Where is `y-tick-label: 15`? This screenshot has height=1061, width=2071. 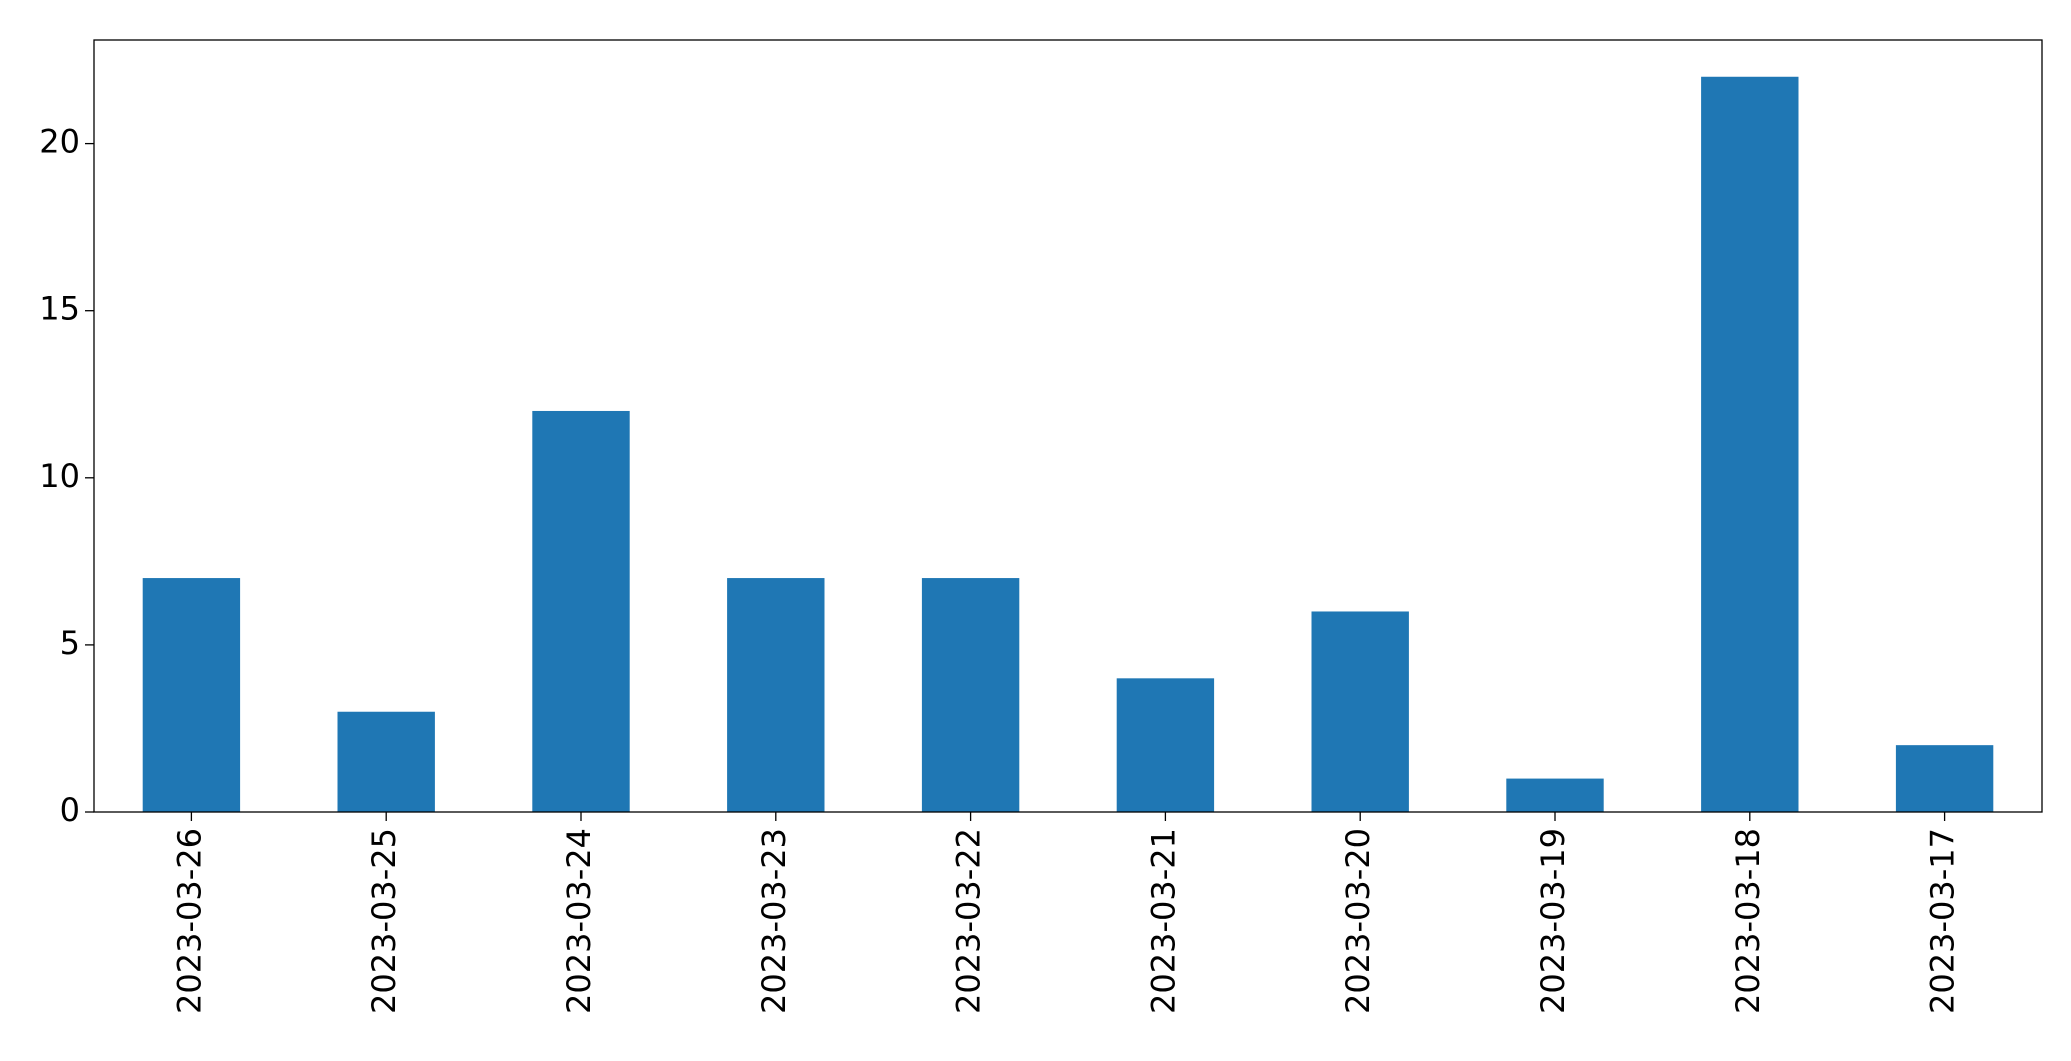 y-tick-label: 15 is located at coordinates (59, 309).